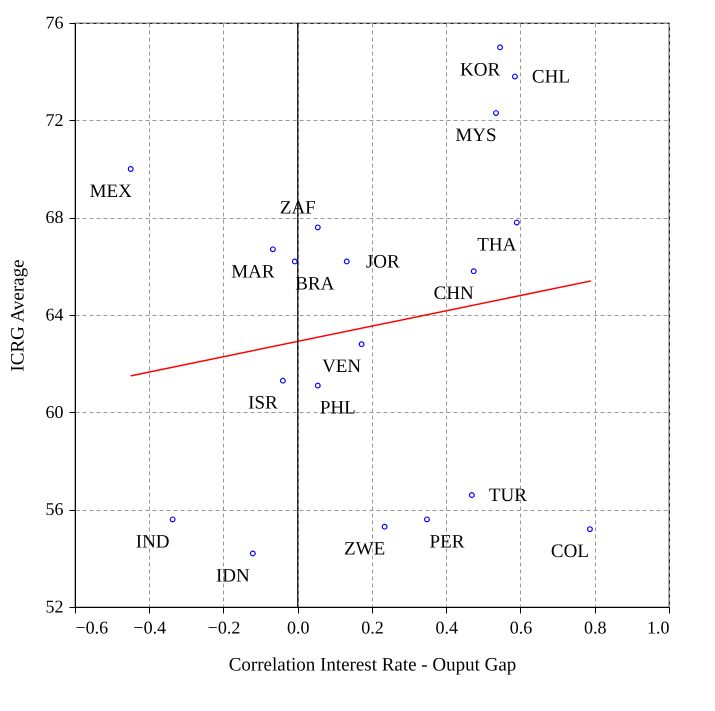  What do you see at coordinates (521, 628) in the screenshot?
I see `x-tick-label: 0.6` at bounding box center [521, 628].